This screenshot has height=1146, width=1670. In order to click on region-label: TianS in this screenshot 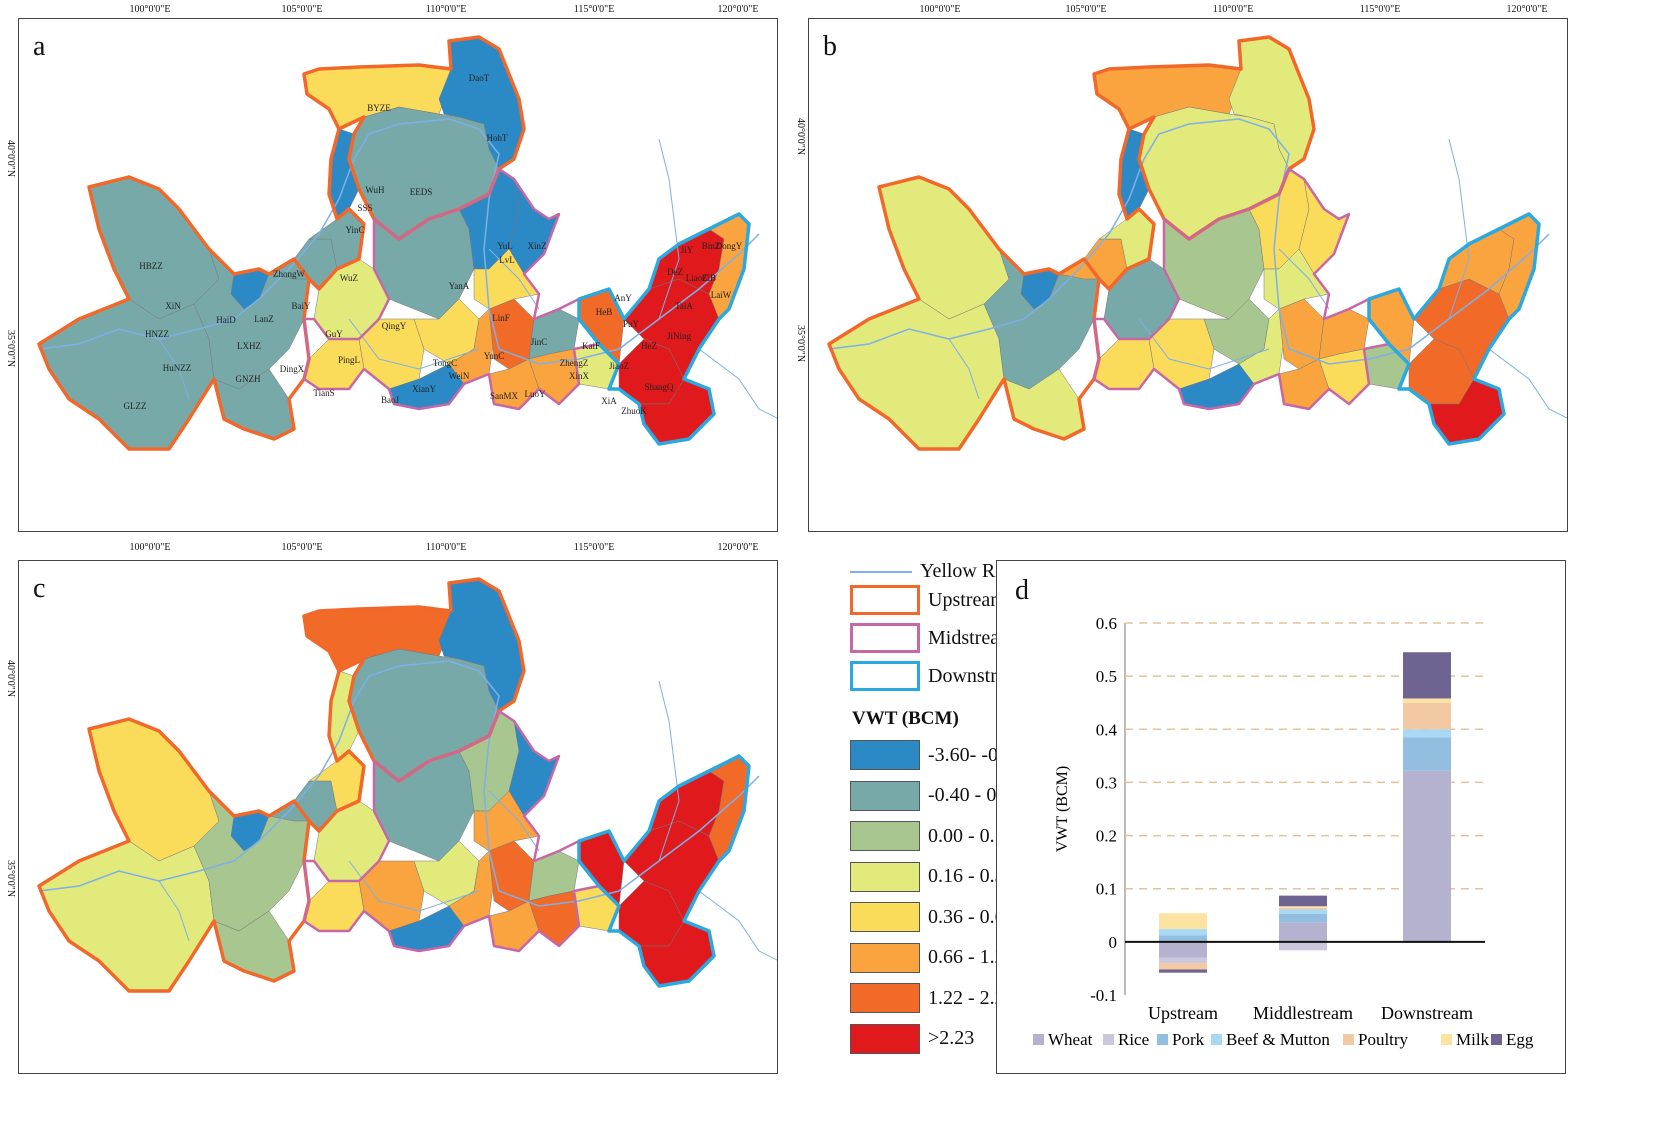, I will do `click(323, 393)`.